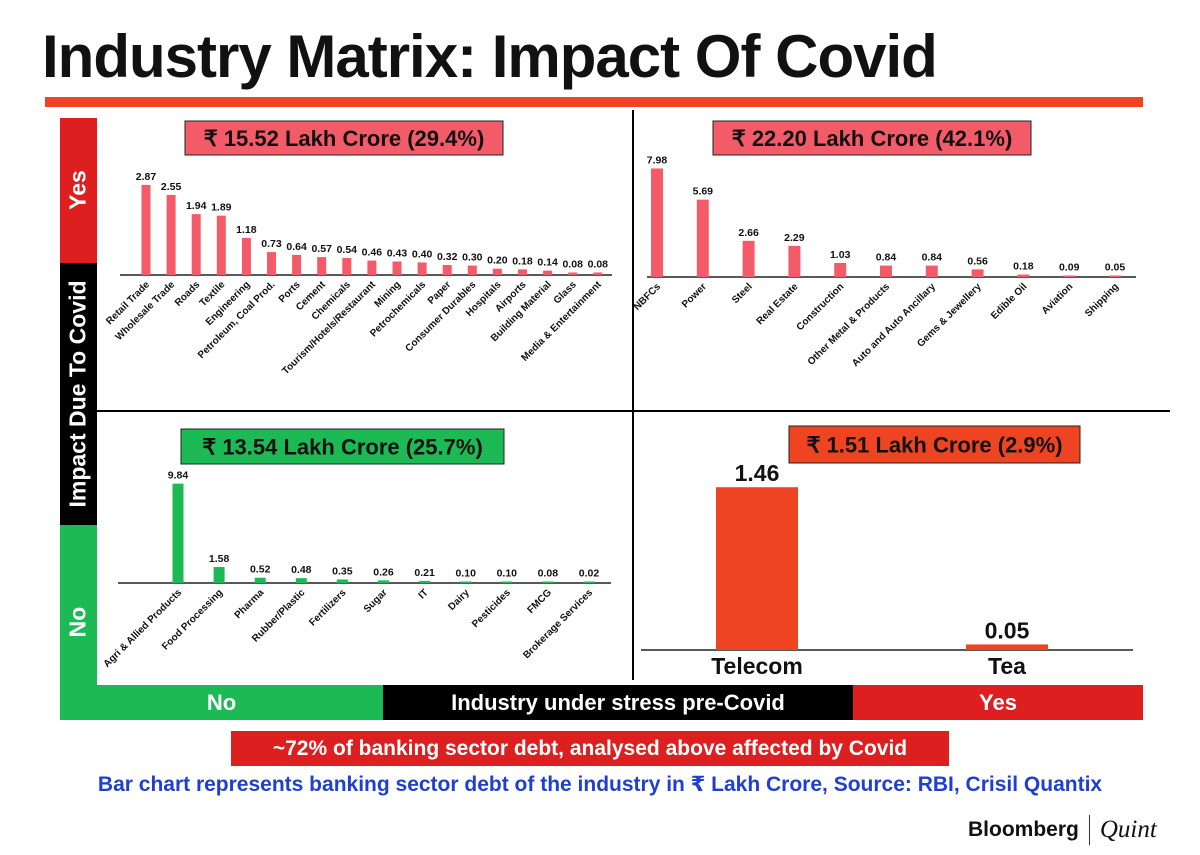  Describe the element at coordinates (146, 177) in the screenshot. I see `q1-value-label-retail-trade: 2.87` at that location.